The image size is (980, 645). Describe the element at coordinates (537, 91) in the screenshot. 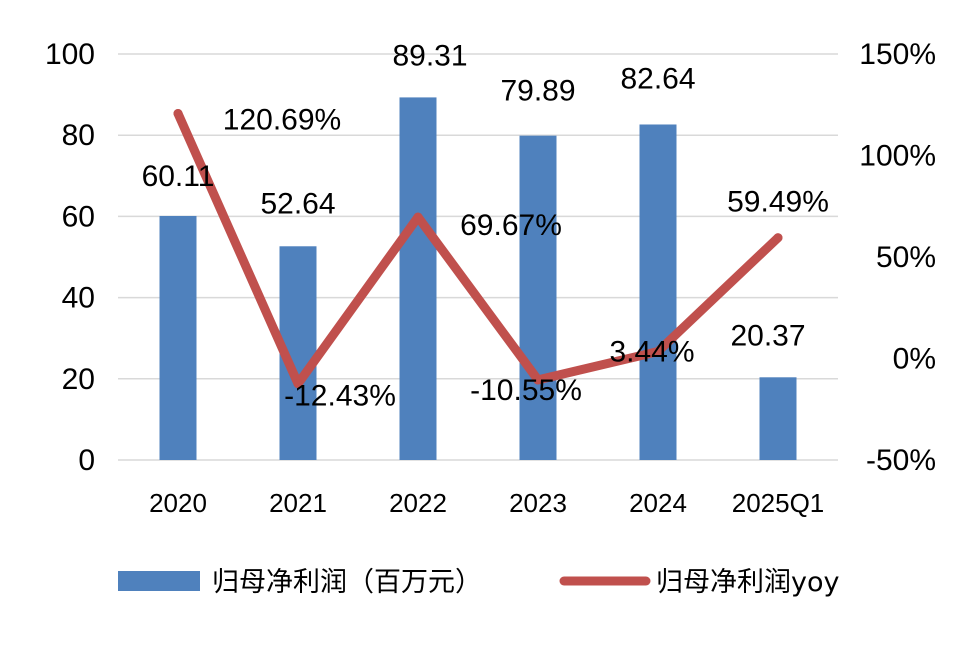

I see `bar-value-label: 79.89` at that location.